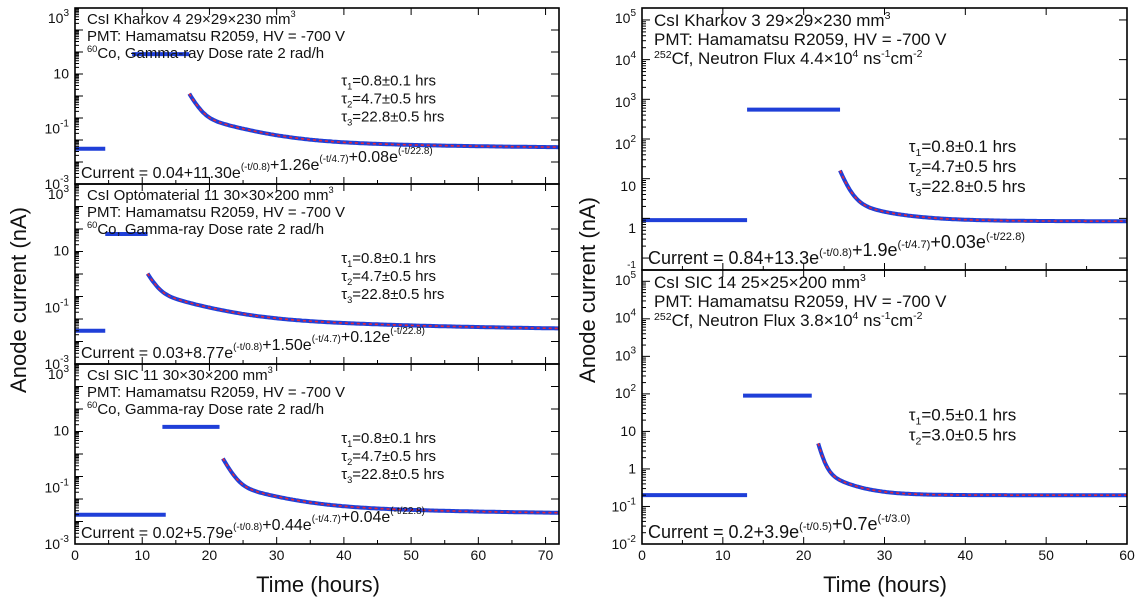 The image size is (1135, 605). I want to click on y-axis-label-right: Anode current (nA), so click(587, 290).